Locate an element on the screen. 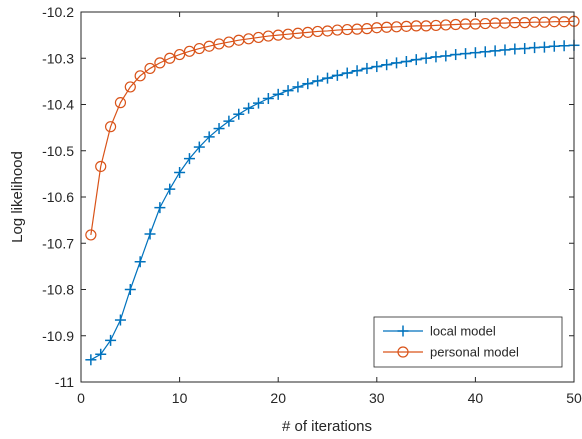 The height and width of the screenshot is (439, 582). x-tick-label: 40 is located at coordinates (476, 398).